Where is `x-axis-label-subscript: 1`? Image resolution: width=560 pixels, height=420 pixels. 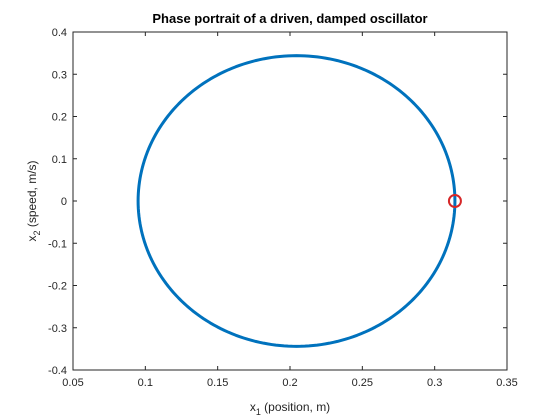 x-axis-label-subscript: 1 is located at coordinates (258, 412).